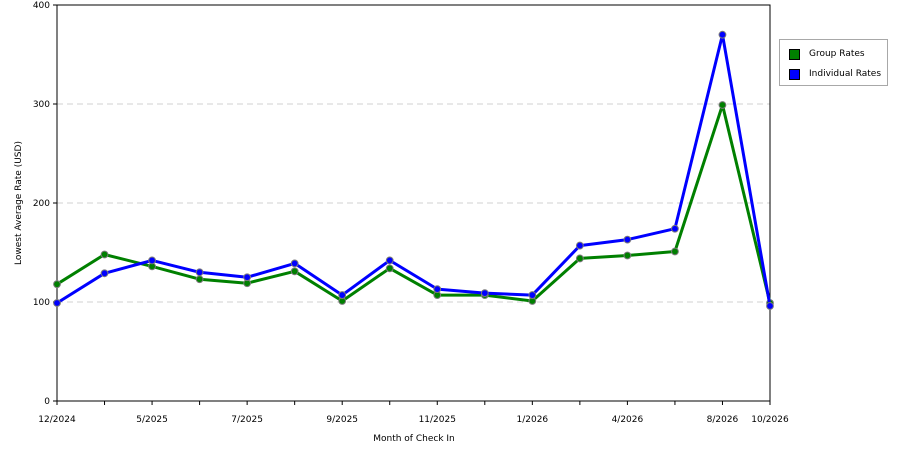 This screenshot has width=900, height=450. Describe the element at coordinates (47, 402) in the screenshot. I see `y-tick-label-0: 0` at that location.